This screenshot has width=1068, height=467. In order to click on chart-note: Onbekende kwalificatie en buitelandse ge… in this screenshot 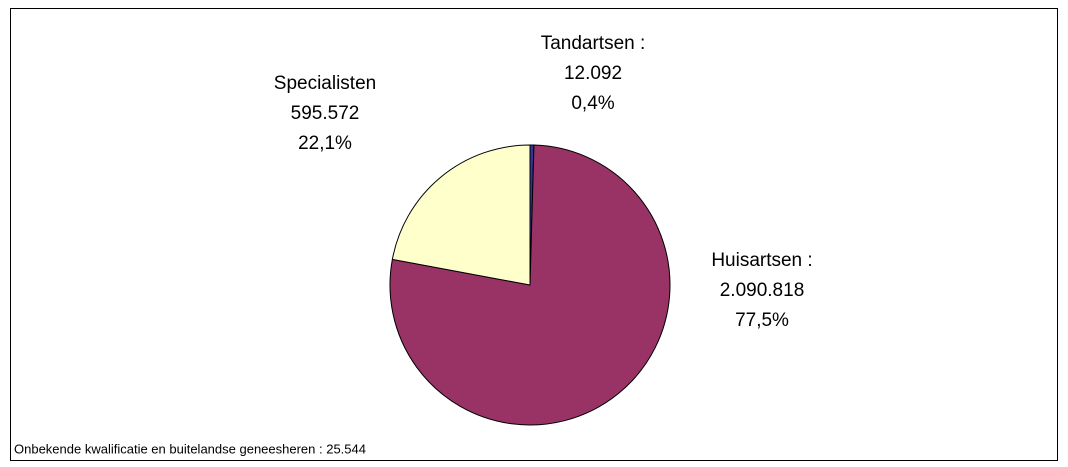, I will do `click(190, 448)`.